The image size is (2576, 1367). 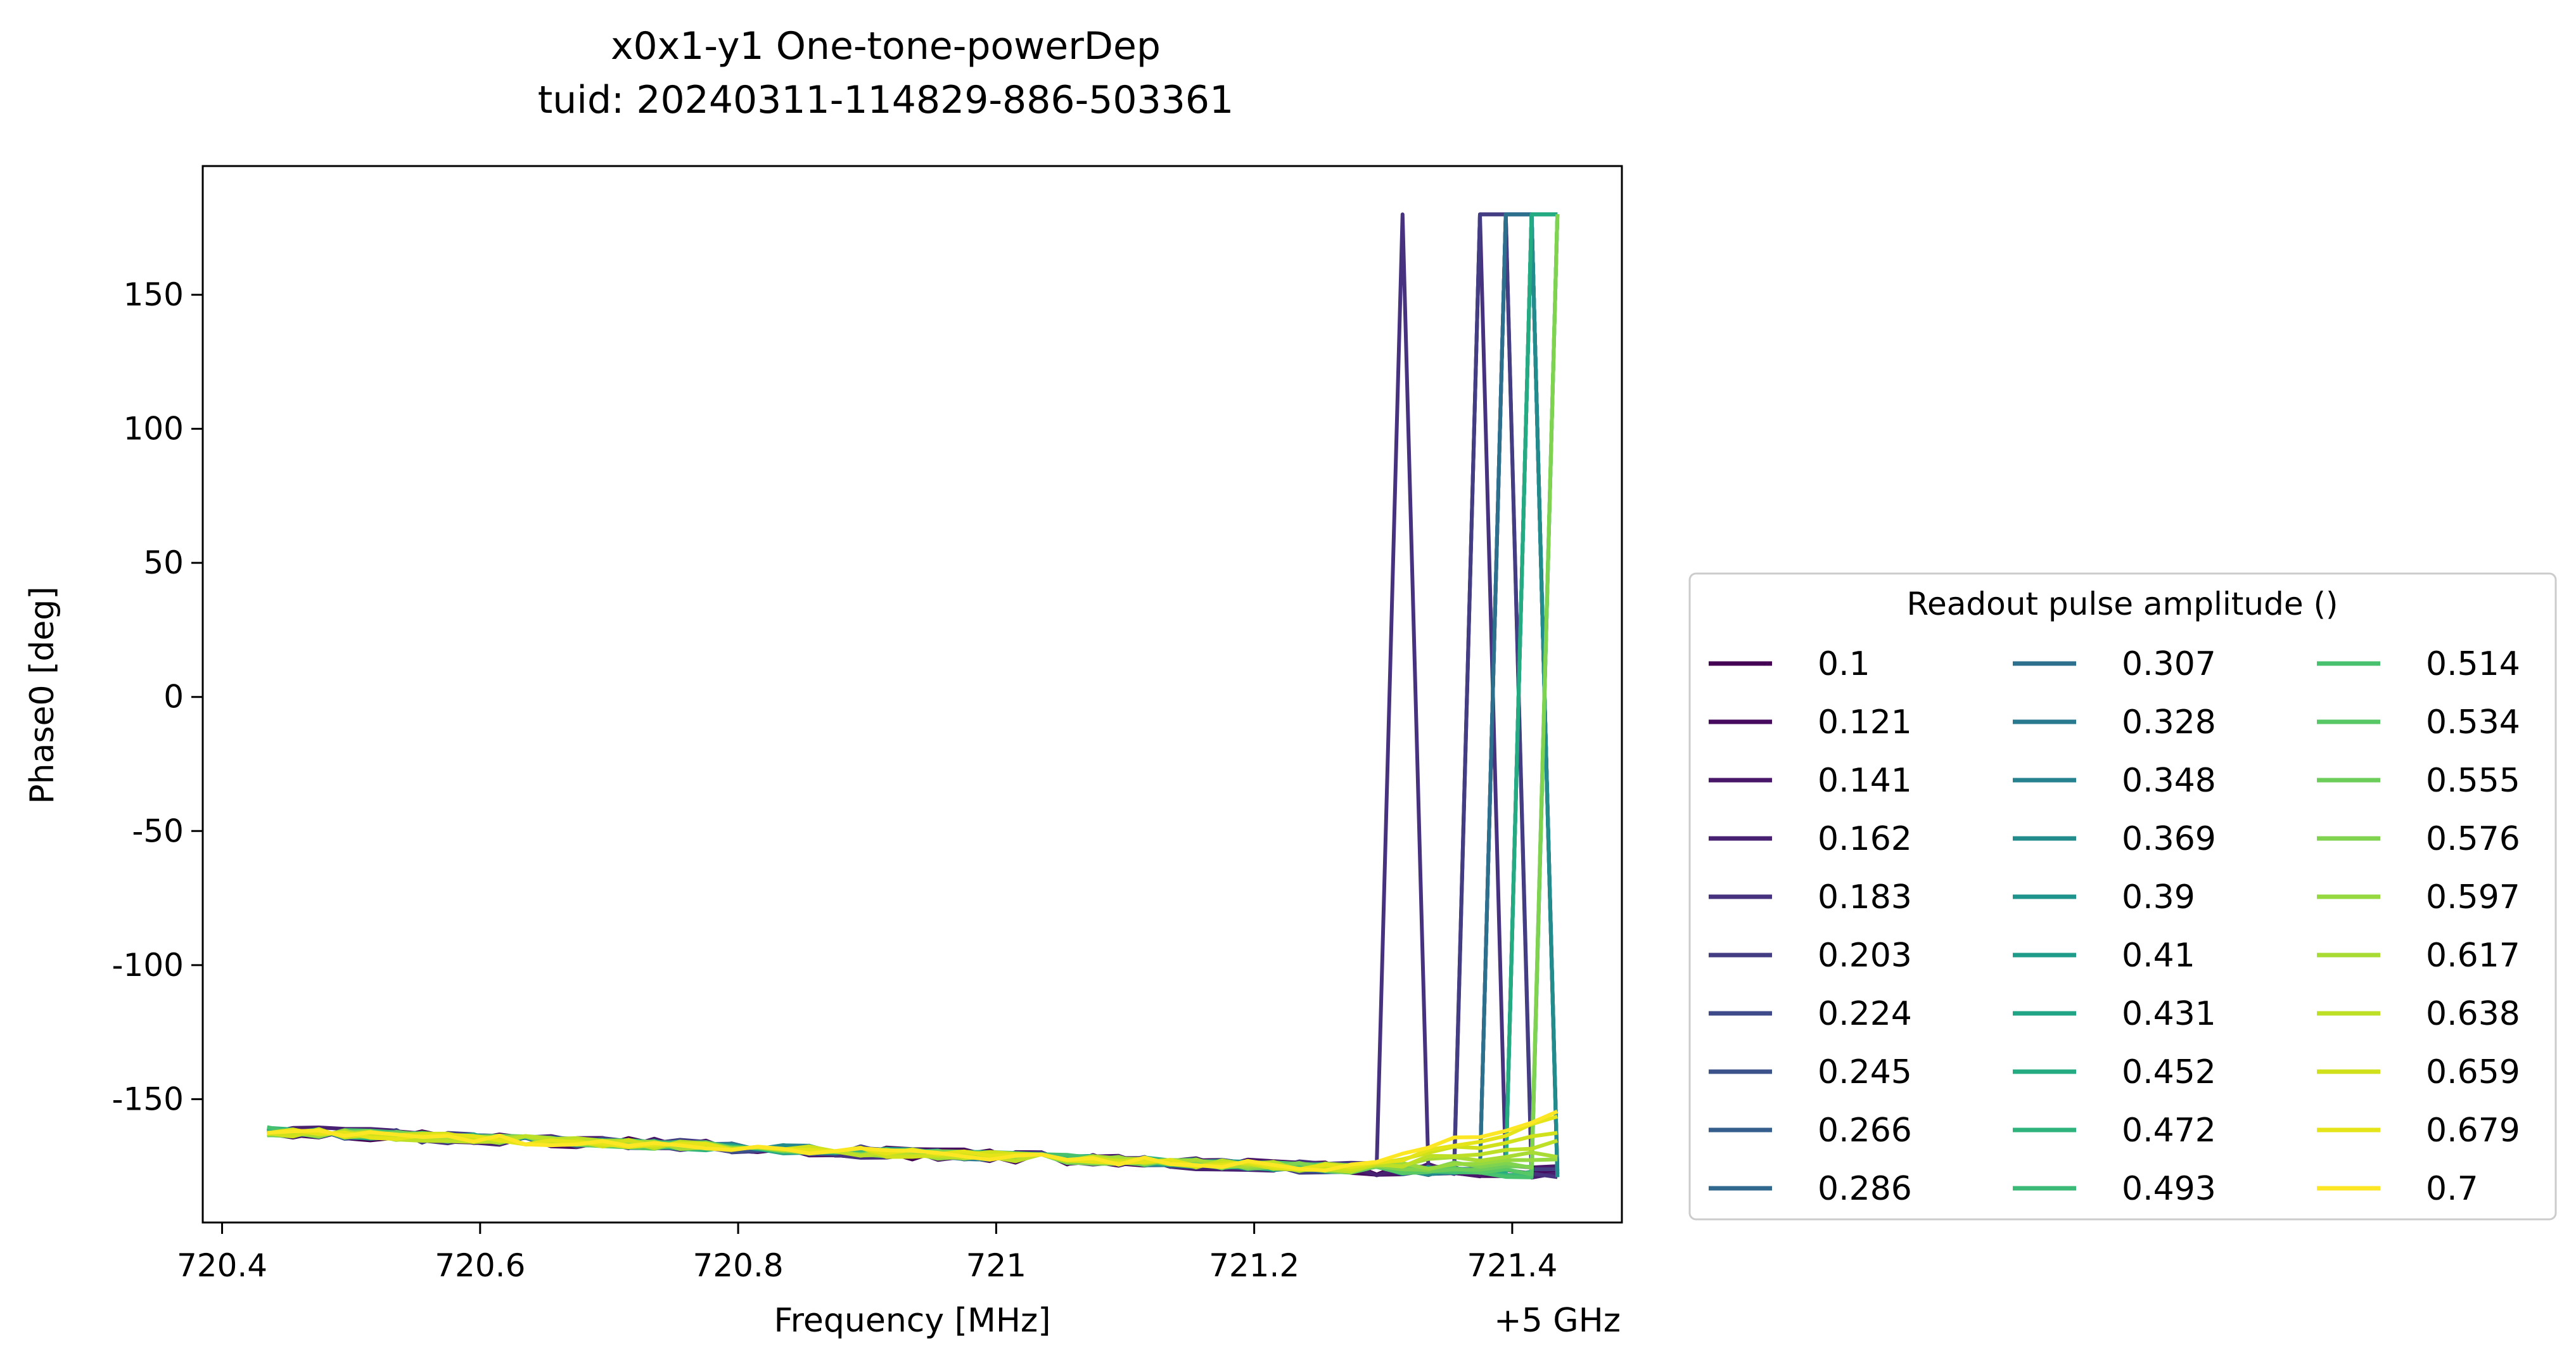 I want to click on legend-entry-label: 0.141, so click(x=1865, y=781).